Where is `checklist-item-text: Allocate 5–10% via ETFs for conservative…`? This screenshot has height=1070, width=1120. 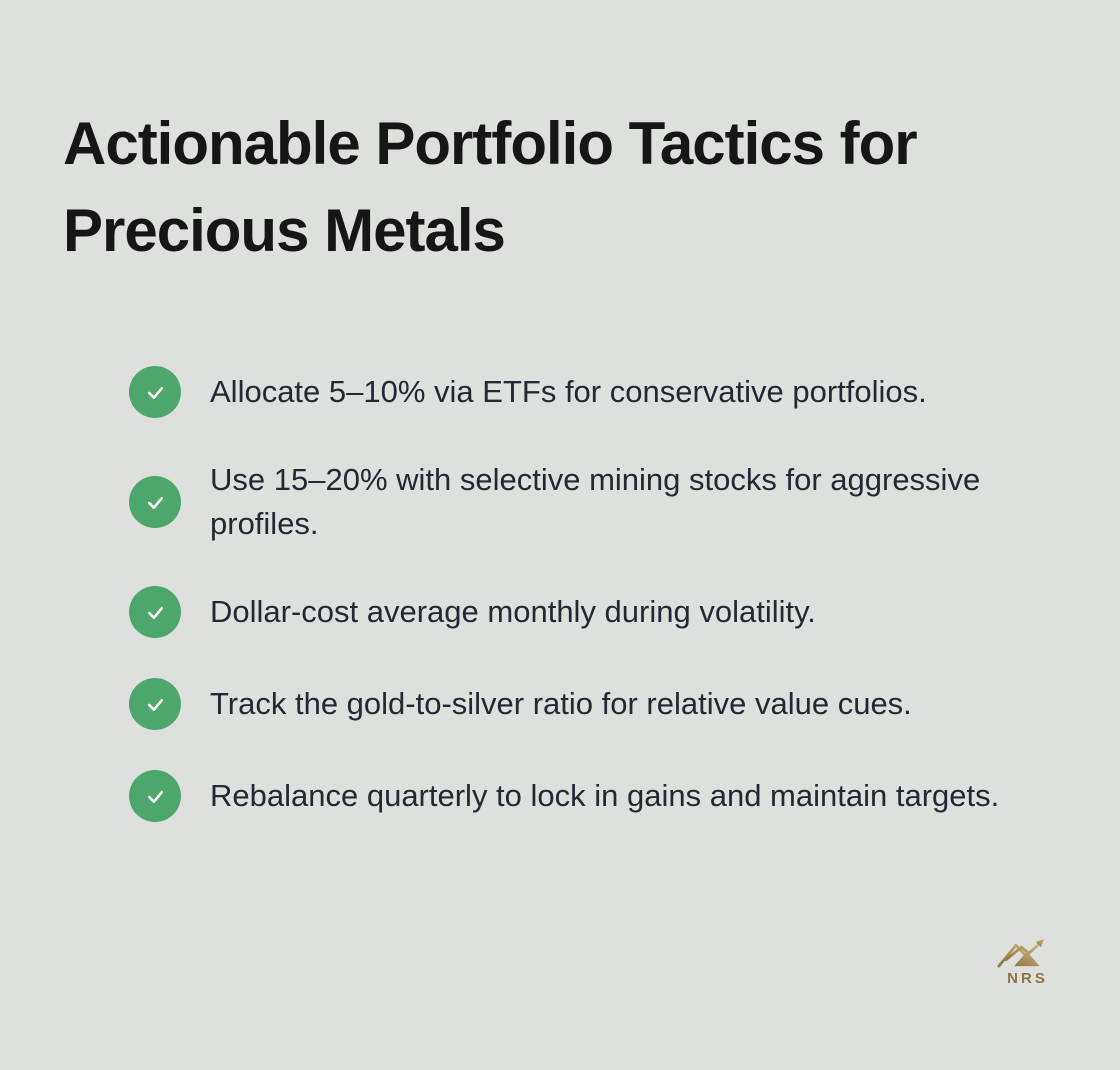
checklist-item-text: Allocate 5–10% via ETFs for conservative… is located at coordinates (568, 391).